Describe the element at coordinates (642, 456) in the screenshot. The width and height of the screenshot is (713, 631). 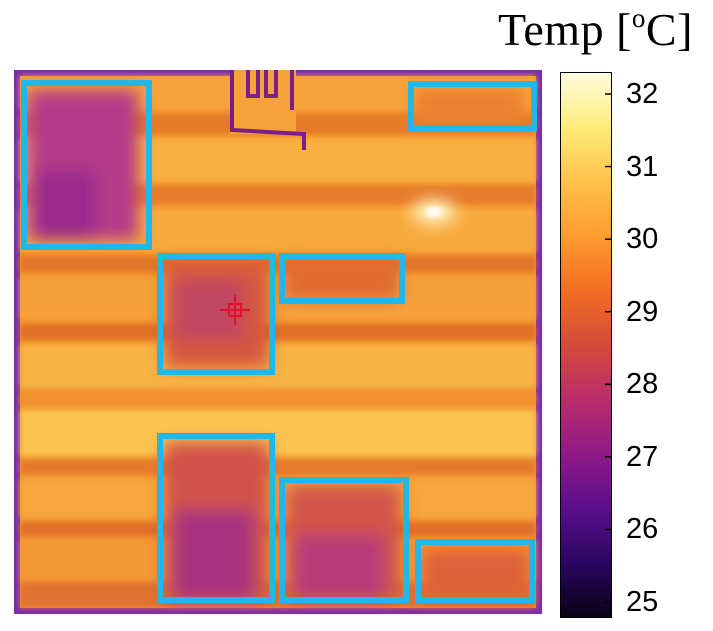
I see `colorbar-tick-label: 27` at that location.